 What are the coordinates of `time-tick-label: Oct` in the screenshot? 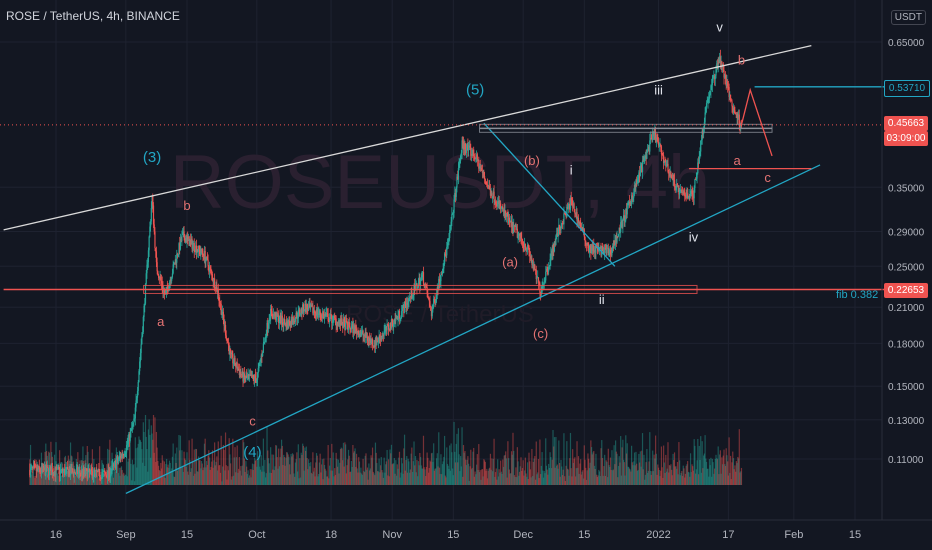 It's located at (256, 535).